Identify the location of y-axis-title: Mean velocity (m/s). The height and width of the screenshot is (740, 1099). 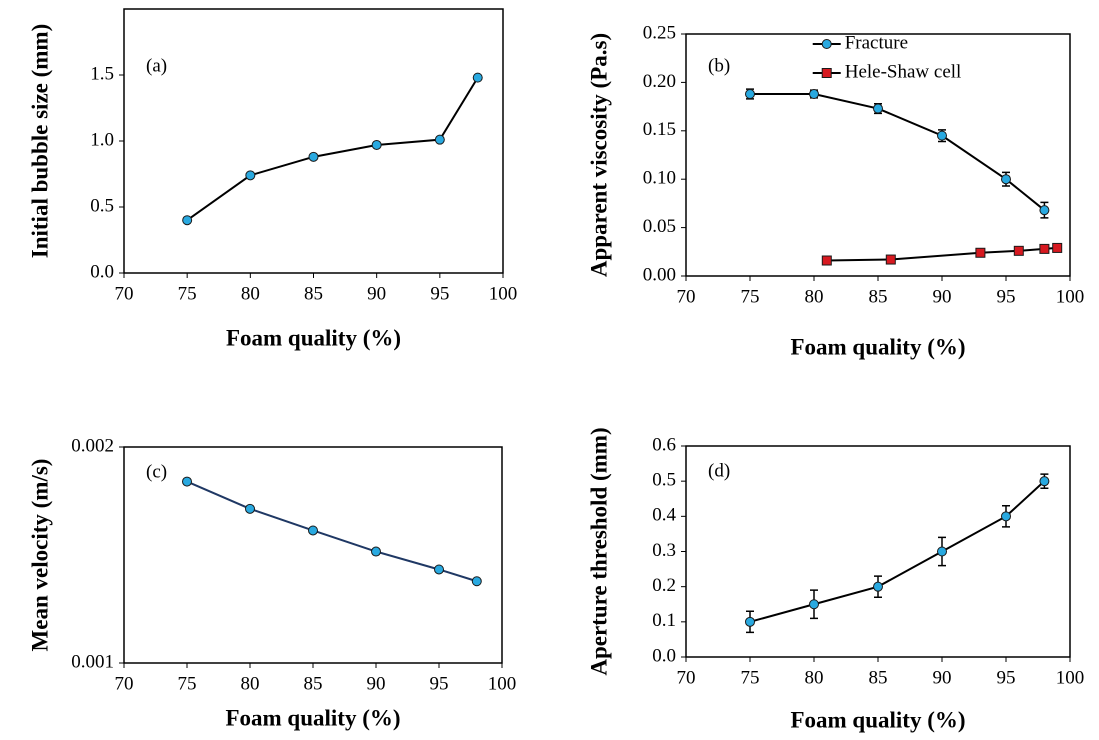
(39, 555).